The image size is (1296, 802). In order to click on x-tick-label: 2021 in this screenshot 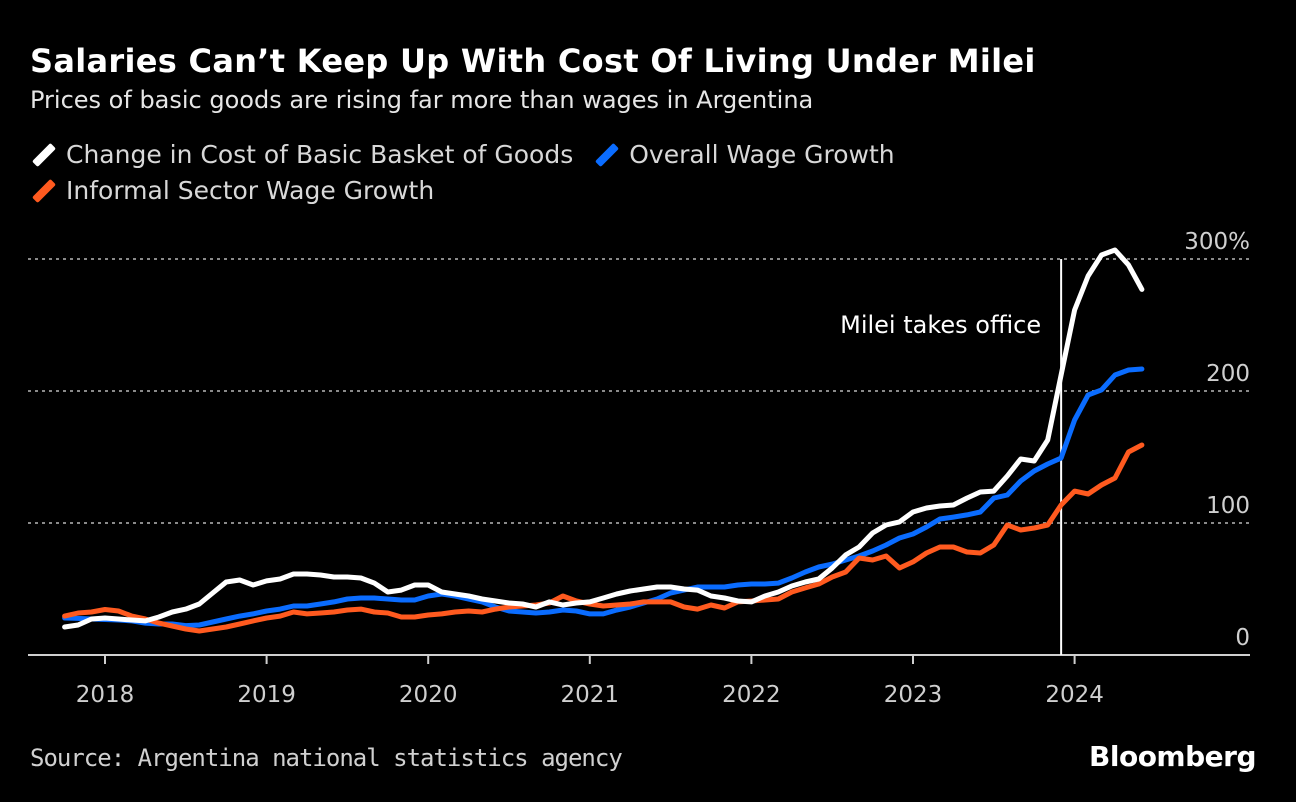, I will do `click(590, 695)`.